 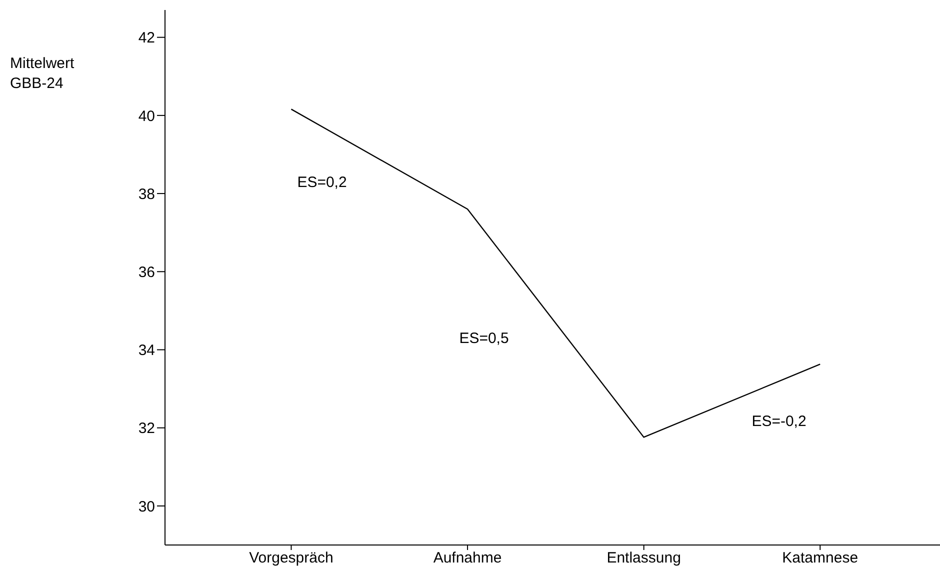 I want to click on y-tick-label: 36, so click(x=146, y=272).